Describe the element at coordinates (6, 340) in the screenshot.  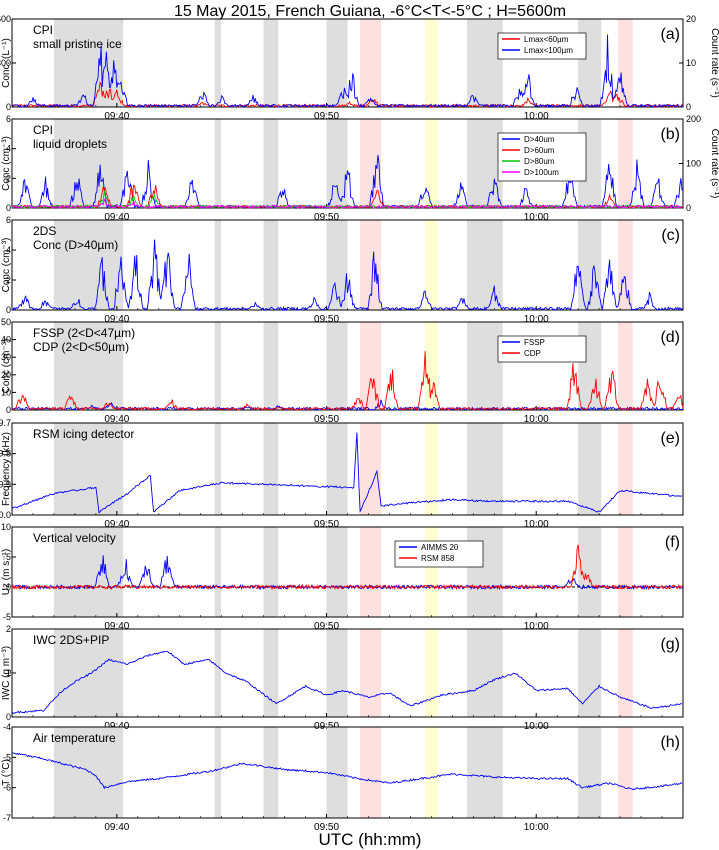
I see `y-tick-label: 40` at that location.